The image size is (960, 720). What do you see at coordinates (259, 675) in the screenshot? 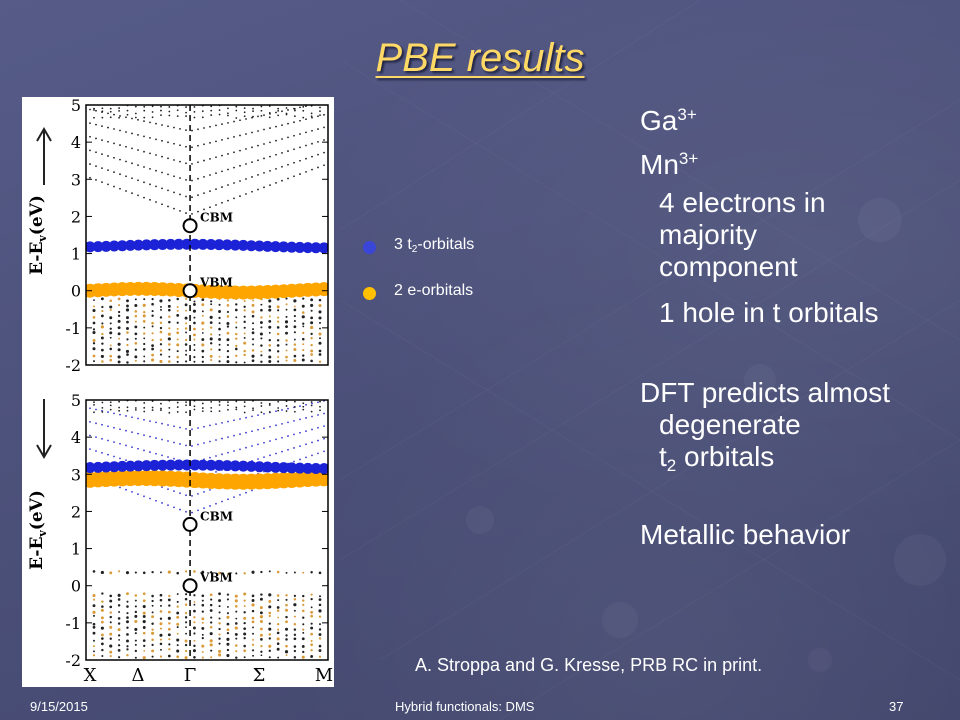
I see `x-tick-label: Σ` at bounding box center [259, 675].